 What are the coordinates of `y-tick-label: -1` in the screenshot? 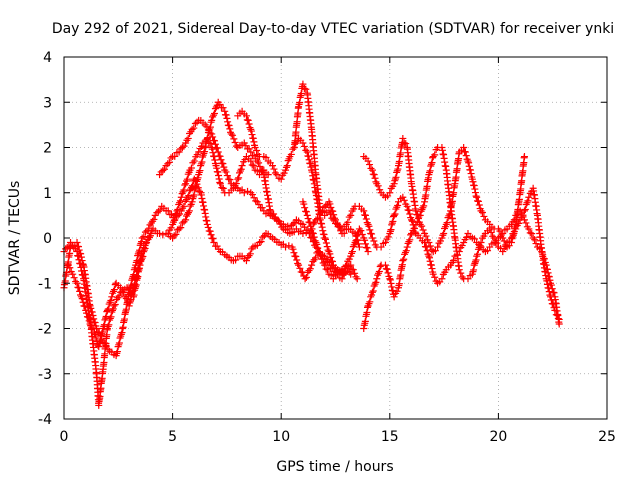 It's located at (45, 284).